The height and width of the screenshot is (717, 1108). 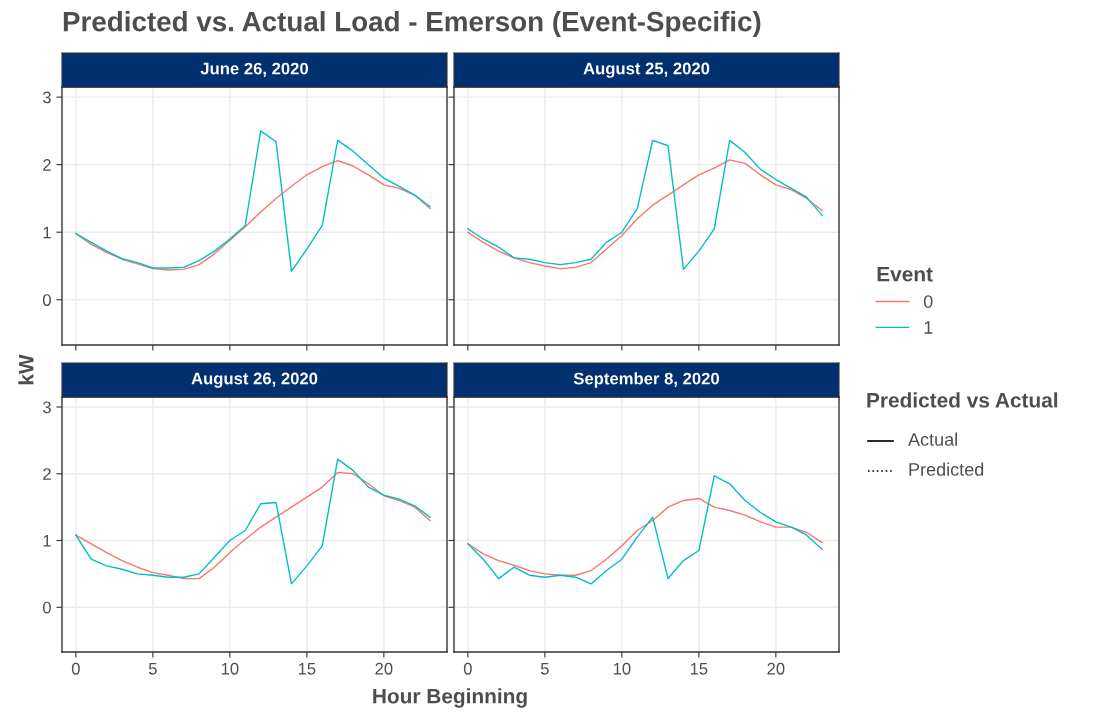 What do you see at coordinates (962, 400) in the screenshot?
I see `text: Predicted vs Actual` at bounding box center [962, 400].